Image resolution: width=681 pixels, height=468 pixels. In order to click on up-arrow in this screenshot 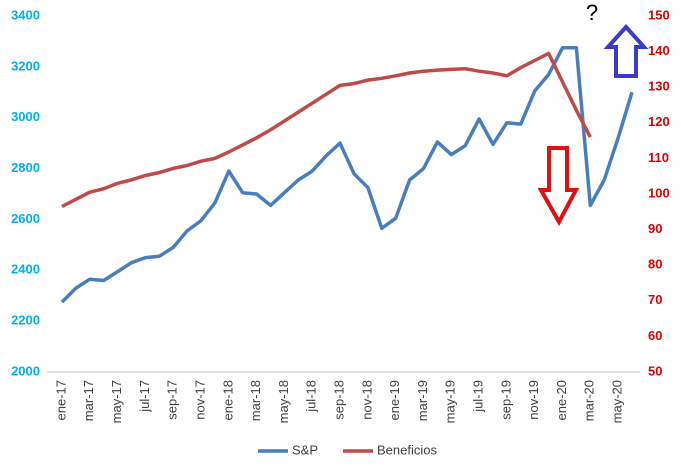, I will do `click(626, 51)`.